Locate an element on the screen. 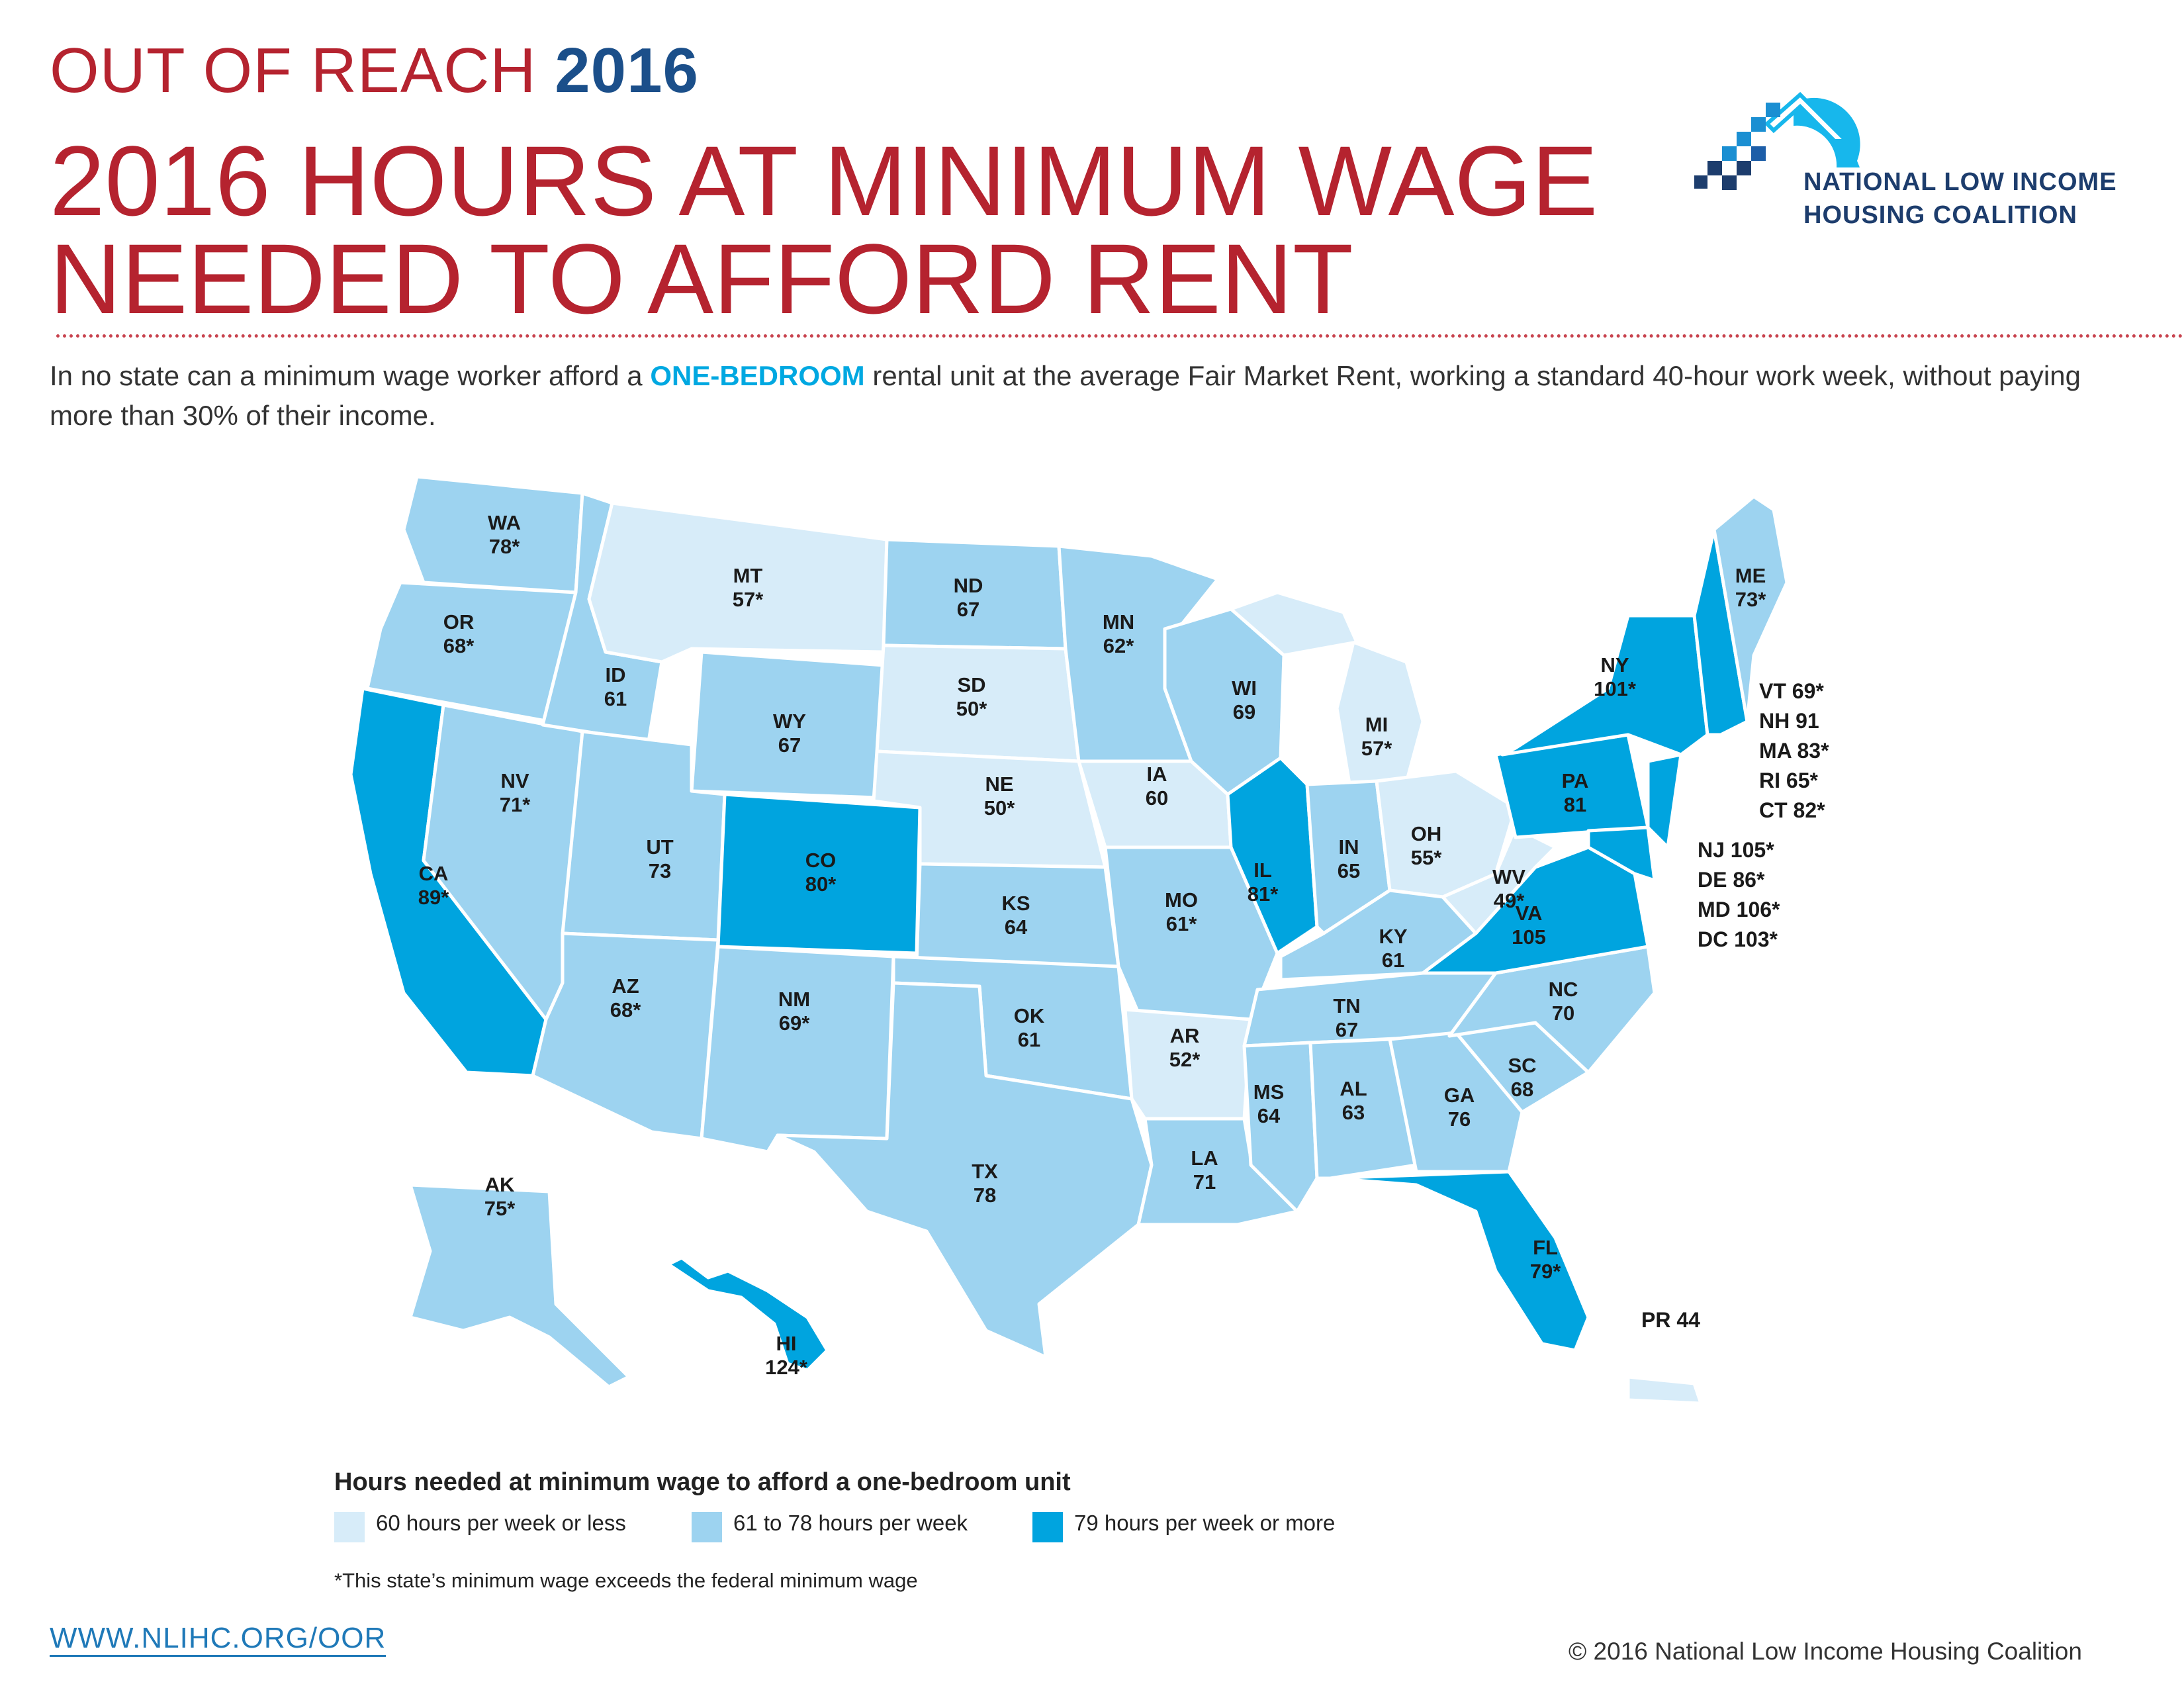 The width and height of the screenshot is (2184, 1688). callout-mid-atlantic-0: NJ 105* is located at coordinates (1736, 850).